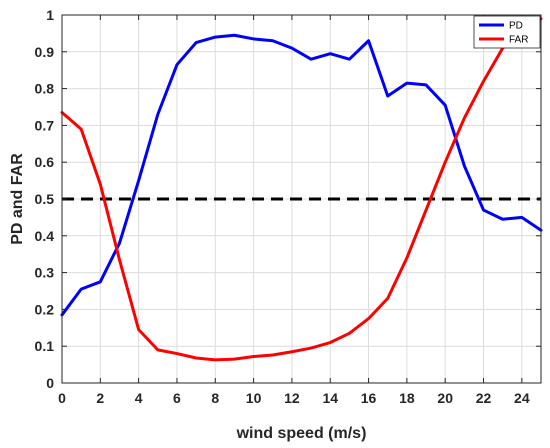  I want to click on x-tick-labels: 0 2 4 6 8 10 12 14 16 18 20 22 24, so click(294, 398).